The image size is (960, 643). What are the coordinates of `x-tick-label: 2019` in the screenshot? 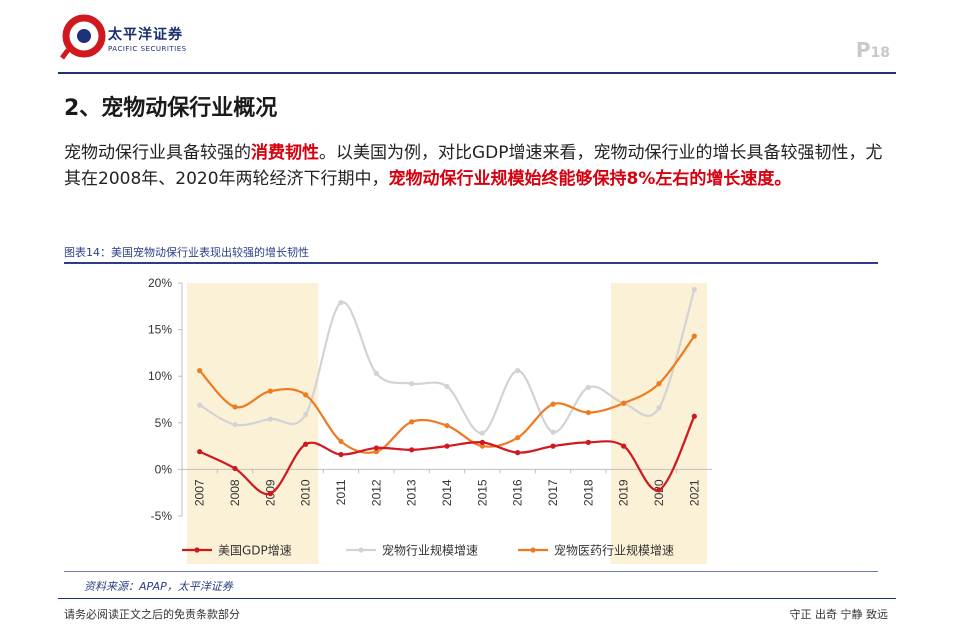 It's located at (624, 492).